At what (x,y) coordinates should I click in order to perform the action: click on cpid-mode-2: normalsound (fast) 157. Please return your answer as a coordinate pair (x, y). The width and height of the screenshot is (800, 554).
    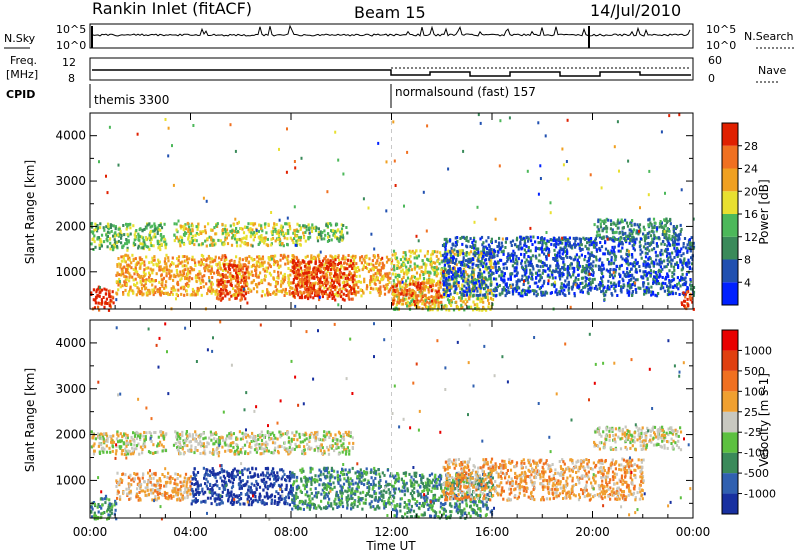
    Looking at the image, I should click on (465, 92).